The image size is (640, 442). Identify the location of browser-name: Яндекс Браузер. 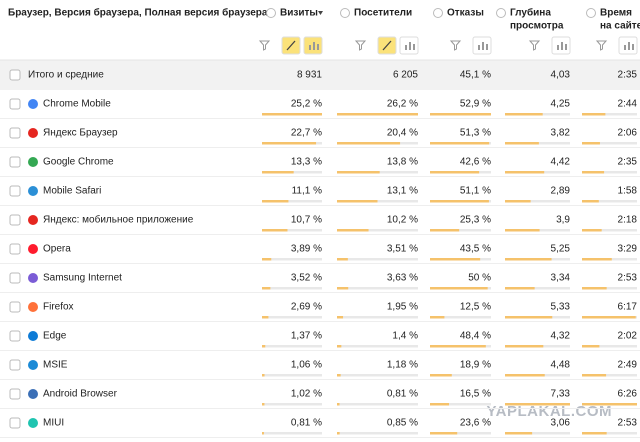
(80, 133).